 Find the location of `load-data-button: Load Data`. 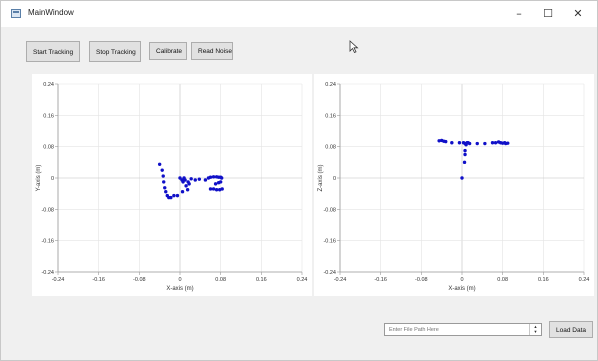

load-data-button: Load Data is located at coordinates (571, 329).